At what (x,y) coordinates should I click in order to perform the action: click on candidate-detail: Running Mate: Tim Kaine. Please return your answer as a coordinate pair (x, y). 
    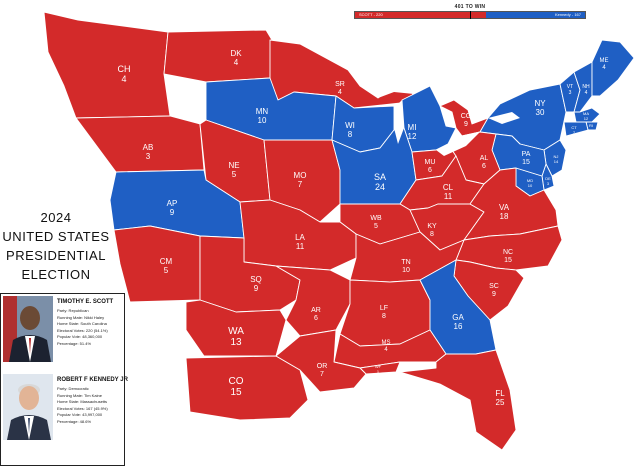
    Looking at the image, I should click on (79, 395).